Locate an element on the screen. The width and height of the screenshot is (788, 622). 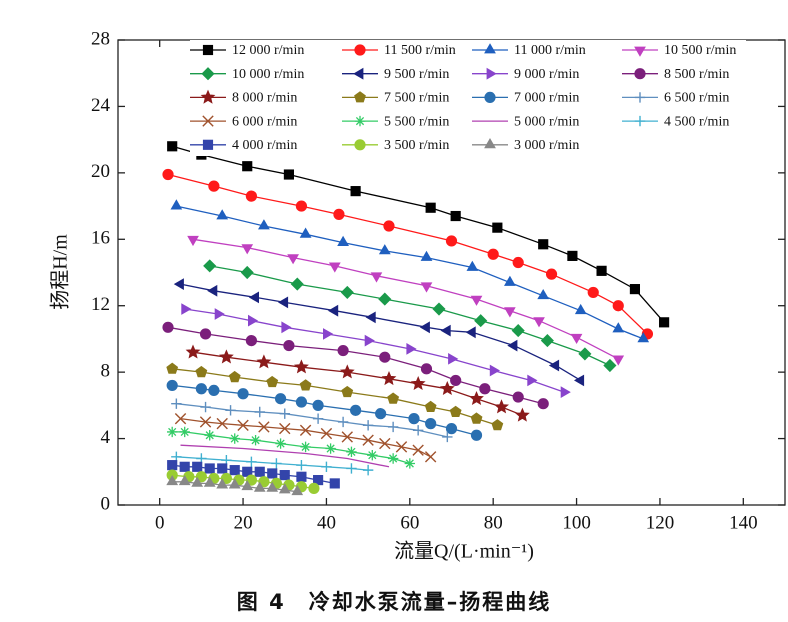
legend-label: 5 000 r/min is located at coordinates (546, 121).